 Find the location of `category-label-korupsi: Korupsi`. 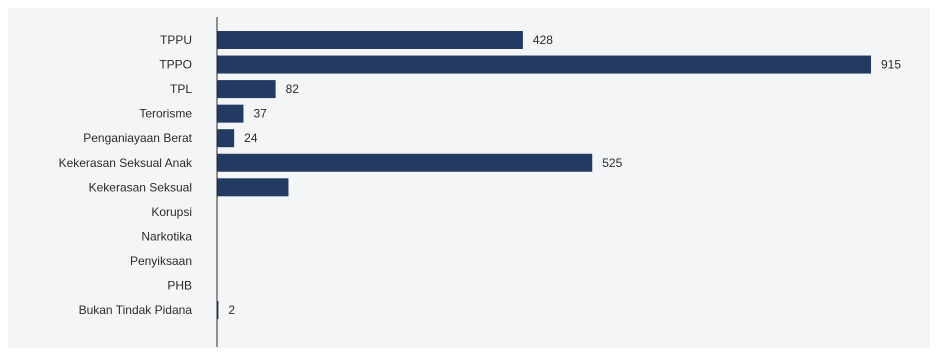

category-label-korupsi: Korupsi is located at coordinates (171, 212).